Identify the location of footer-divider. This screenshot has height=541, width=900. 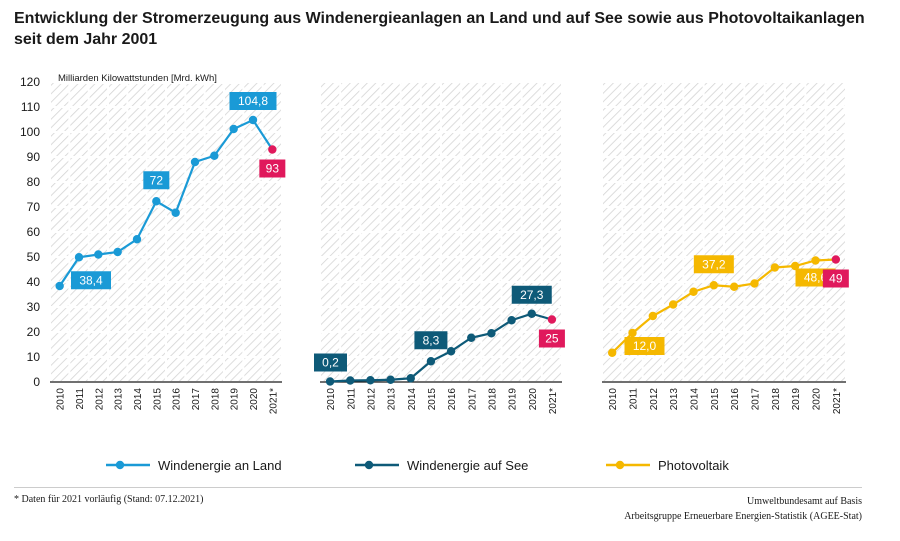
(438, 487).